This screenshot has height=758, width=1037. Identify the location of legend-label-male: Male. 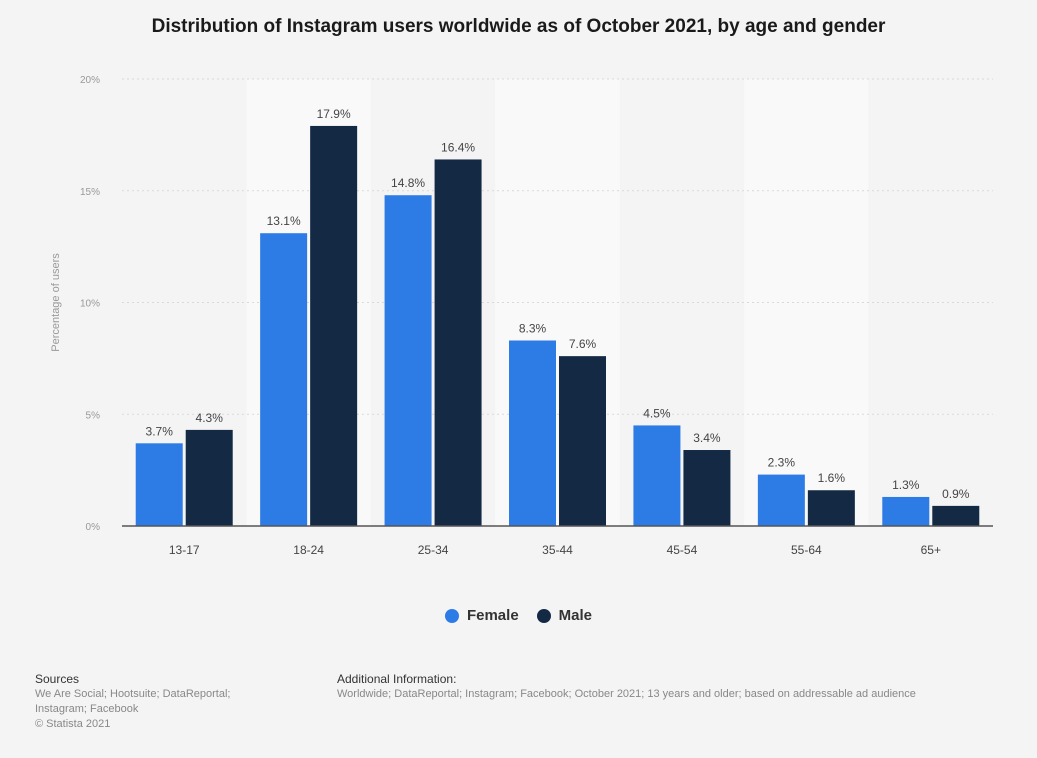
(575, 615).